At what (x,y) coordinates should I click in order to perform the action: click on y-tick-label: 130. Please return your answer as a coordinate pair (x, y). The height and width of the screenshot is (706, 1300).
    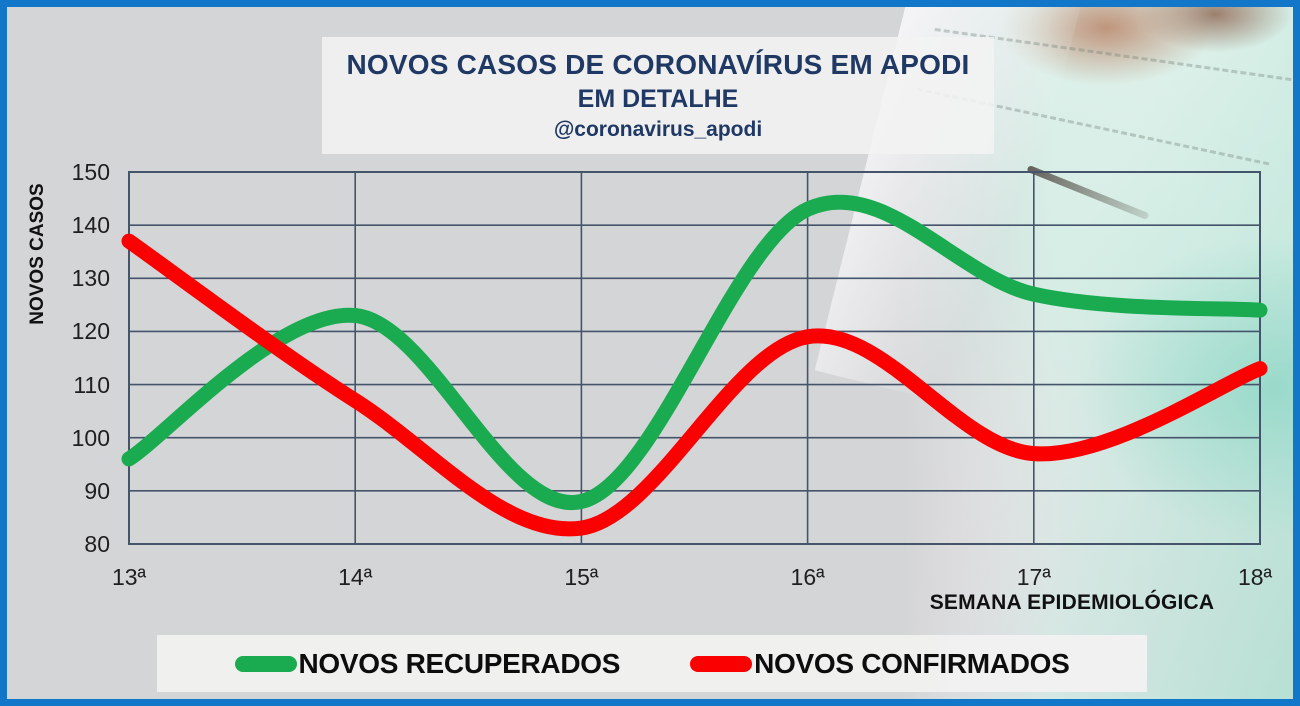
    Looking at the image, I should click on (90, 278).